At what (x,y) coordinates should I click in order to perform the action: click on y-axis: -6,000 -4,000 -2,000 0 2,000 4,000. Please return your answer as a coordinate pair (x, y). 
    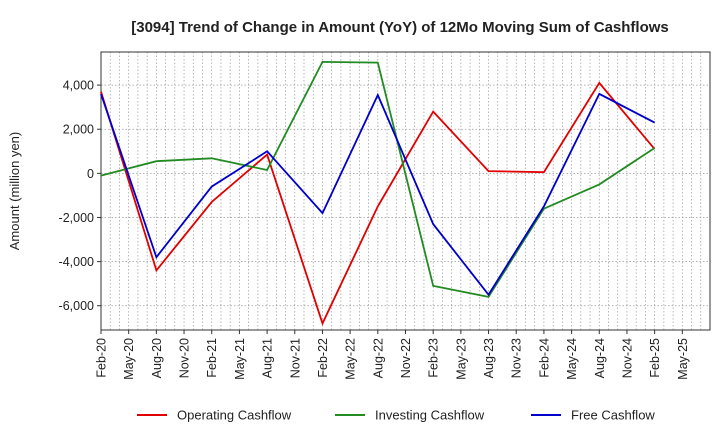
    Looking at the image, I should click on (80, 196).